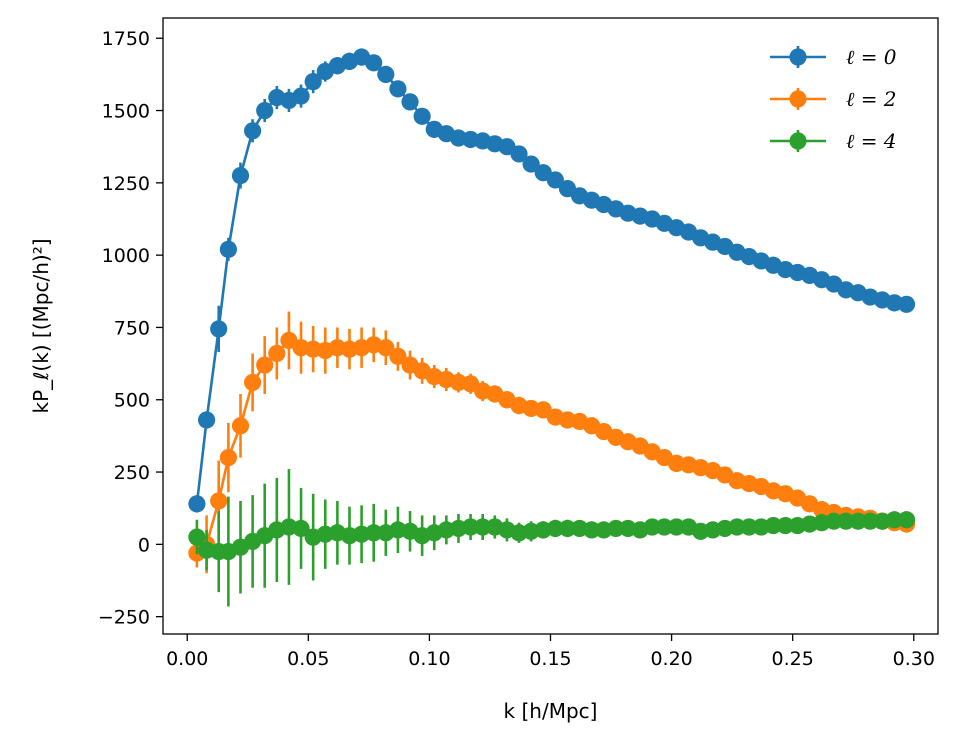 The image size is (959, 746). I want to click on y-tick-label: 250, so click(132, 473).